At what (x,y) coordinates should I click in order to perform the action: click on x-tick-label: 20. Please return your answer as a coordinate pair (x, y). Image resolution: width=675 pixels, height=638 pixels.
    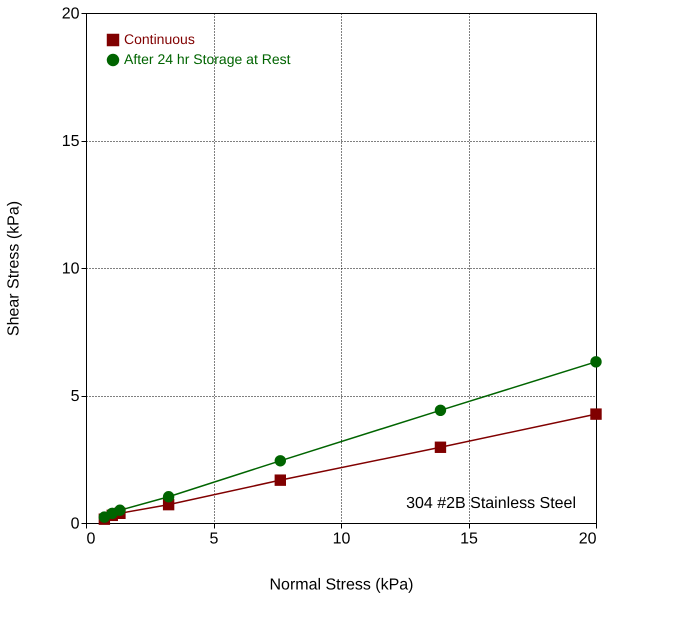
    Looking at the image, I should click on (587, 539).